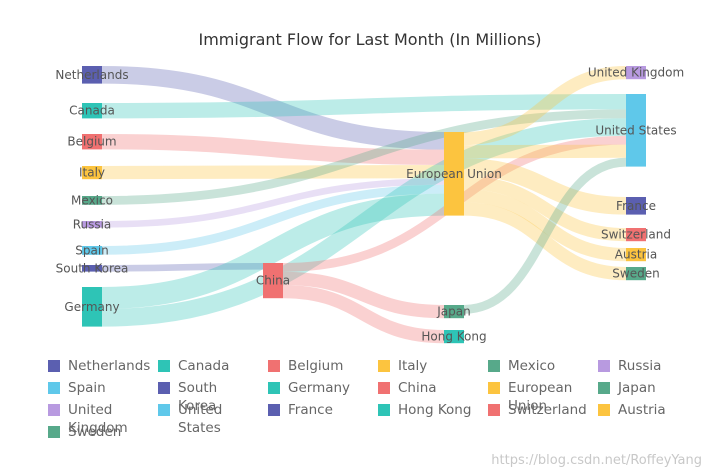 Image resolution: width=714 pixels, height=476 pixels. I want to click on node-netherlands, so click(92, 75).